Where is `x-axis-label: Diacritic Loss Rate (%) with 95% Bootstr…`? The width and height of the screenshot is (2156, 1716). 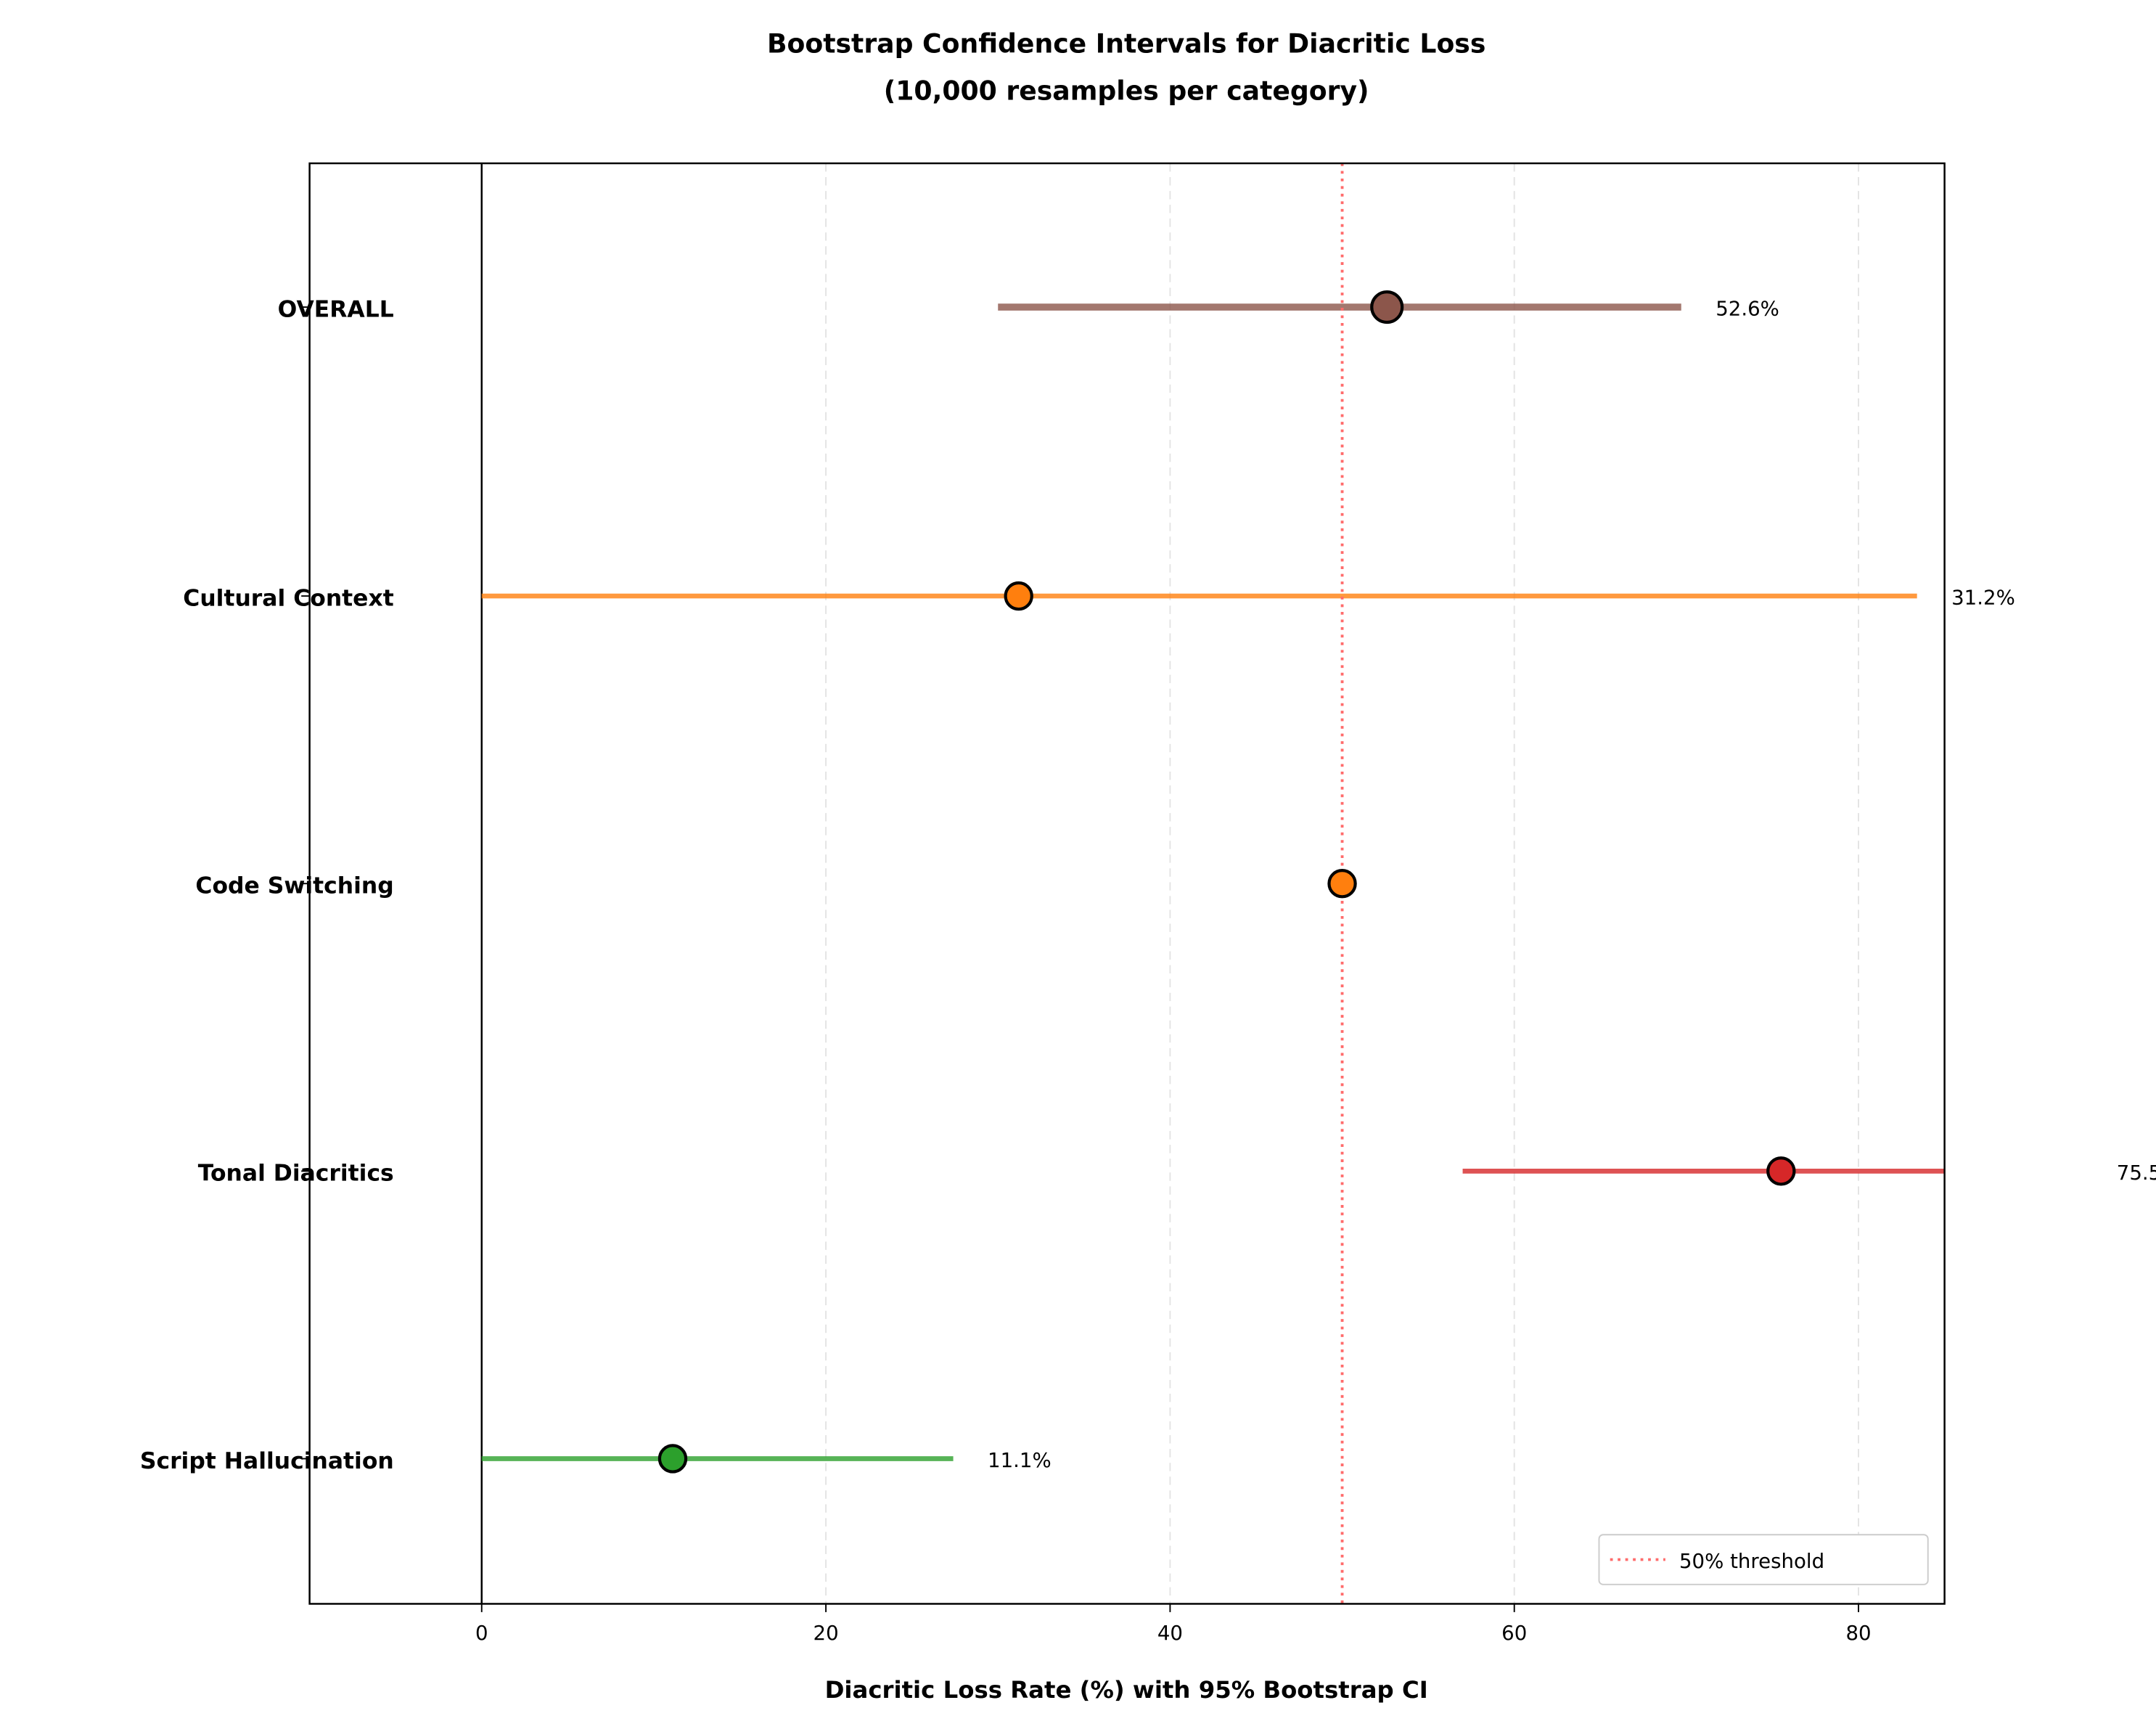 x-axis-label: Diacritic Loss Rate (%) with 95% Bootstr… is located at coordinates (1126, 1690).